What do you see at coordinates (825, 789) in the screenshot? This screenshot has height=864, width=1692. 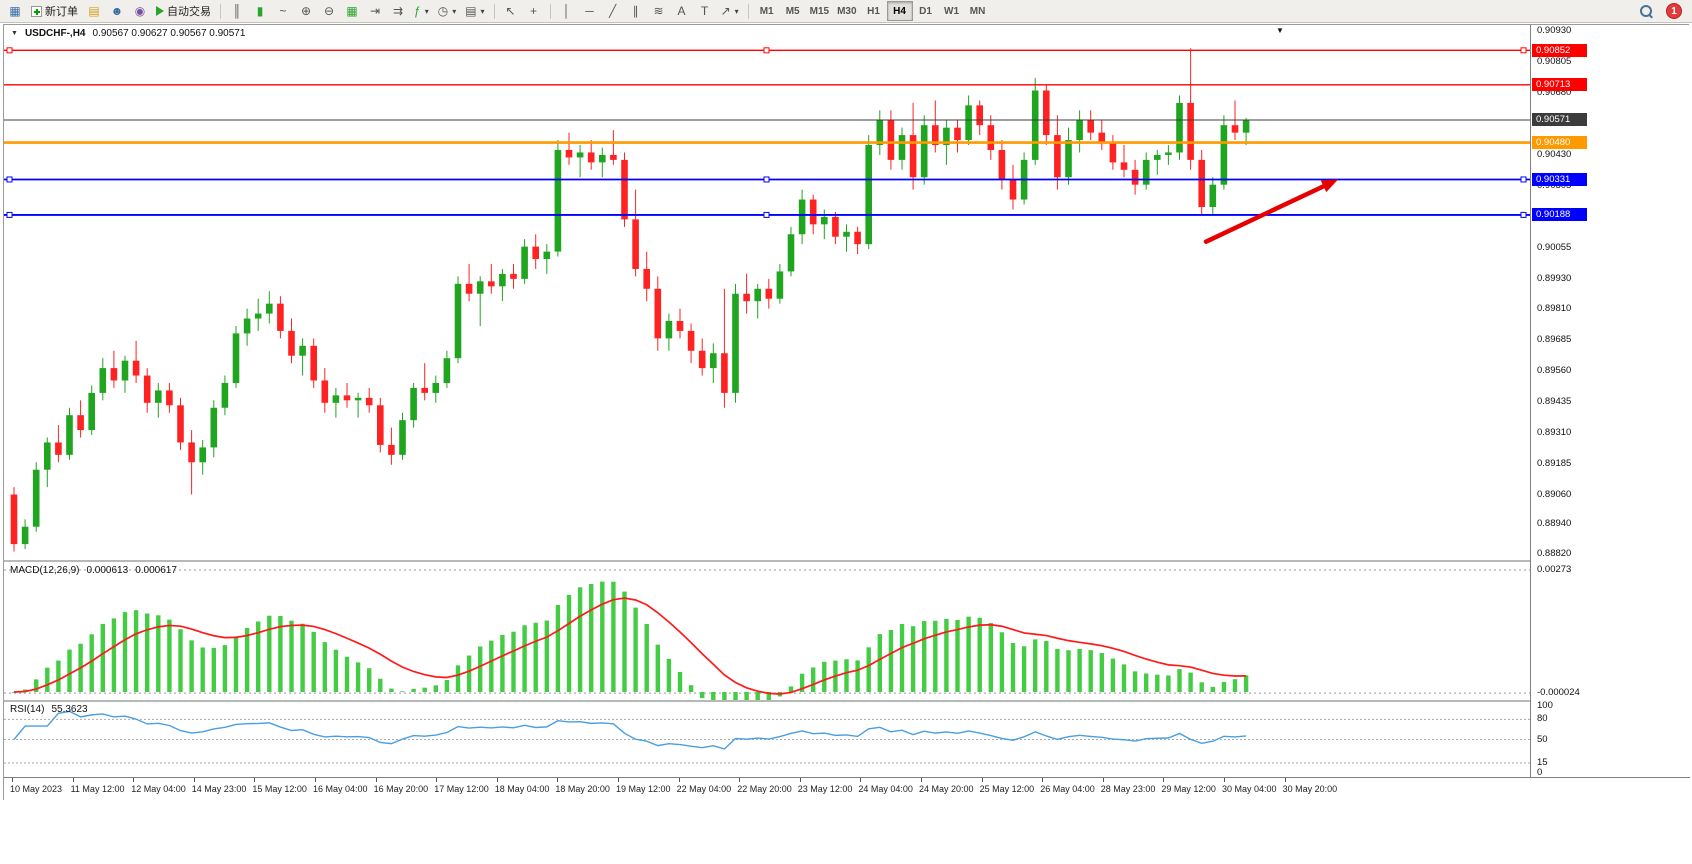 I see `time-axis-label: 23 May 12:00` at bounding box center [825, 789].